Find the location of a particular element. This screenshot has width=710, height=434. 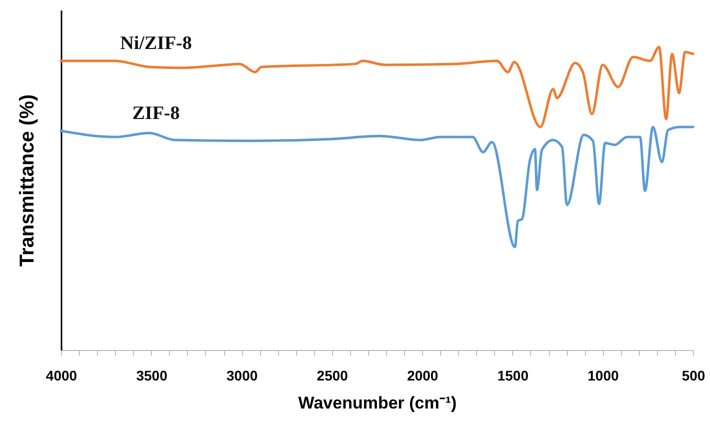

series-label: ZIF-8 is located at coordinates (156, 113).